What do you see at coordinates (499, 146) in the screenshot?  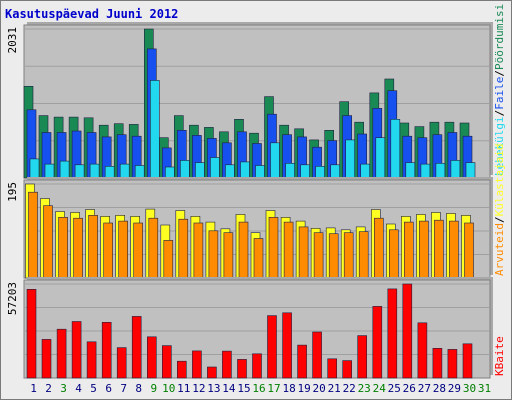 I see `legend-entry: Lehekülgi` at bounding box center [499, 146].